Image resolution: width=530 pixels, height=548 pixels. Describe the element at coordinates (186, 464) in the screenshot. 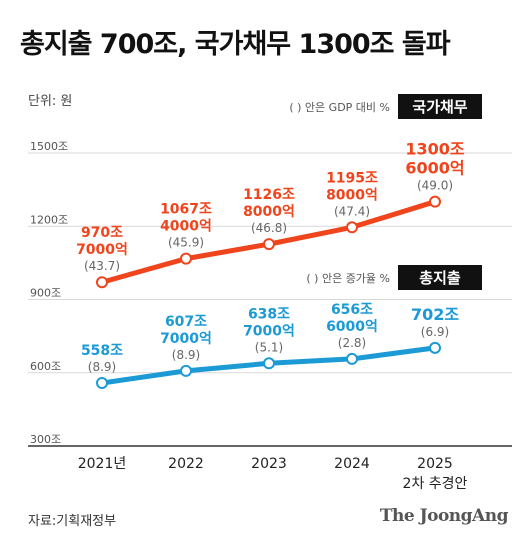

I see `x-tick-label: 2022` at that location.